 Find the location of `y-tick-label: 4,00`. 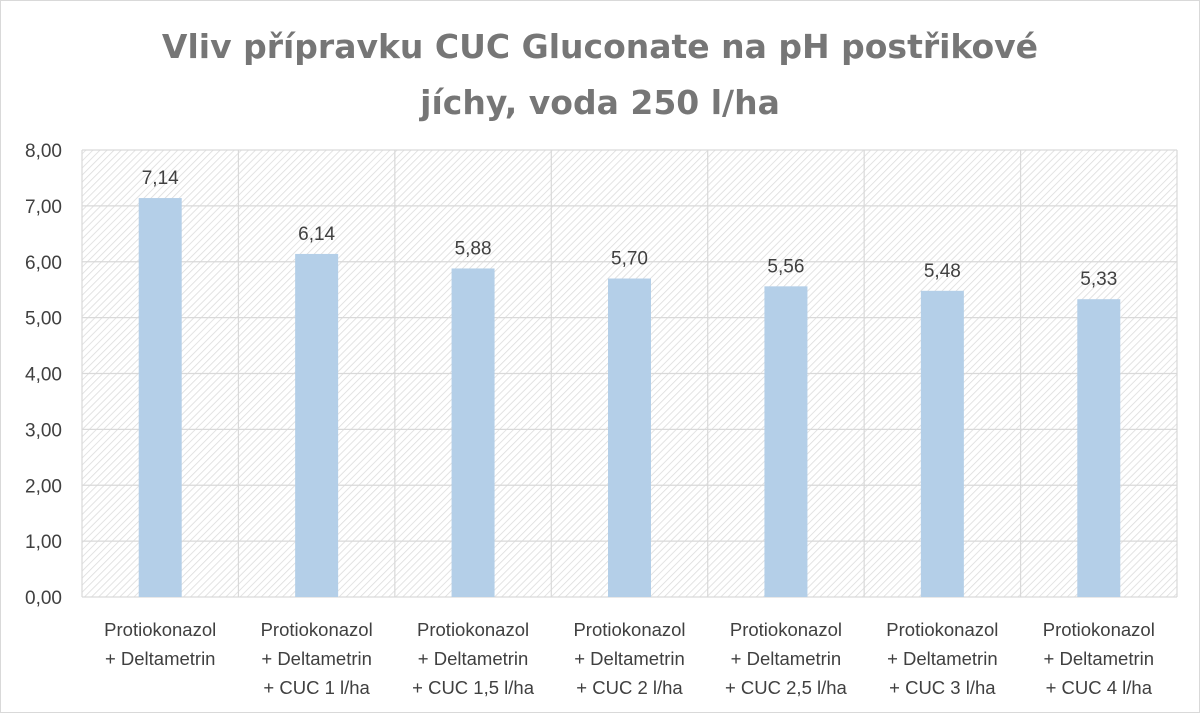

y-tick-label: 4,00 is located at coordinates (43, 375).